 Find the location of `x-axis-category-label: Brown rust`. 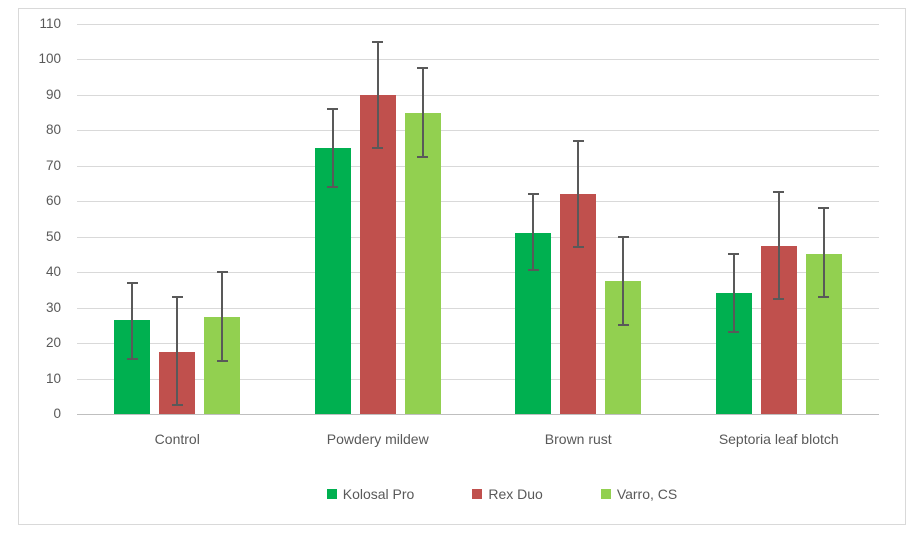

x-axis-category-label: Brown rust is located at coordinates (578, 439).